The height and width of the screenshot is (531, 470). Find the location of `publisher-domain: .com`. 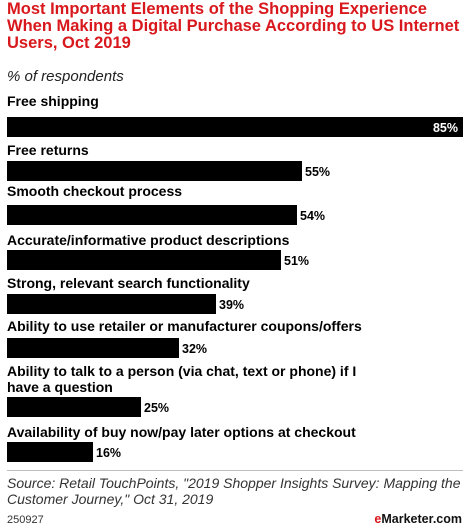

publisher-domain: .com is located at coordinates (447, 519).